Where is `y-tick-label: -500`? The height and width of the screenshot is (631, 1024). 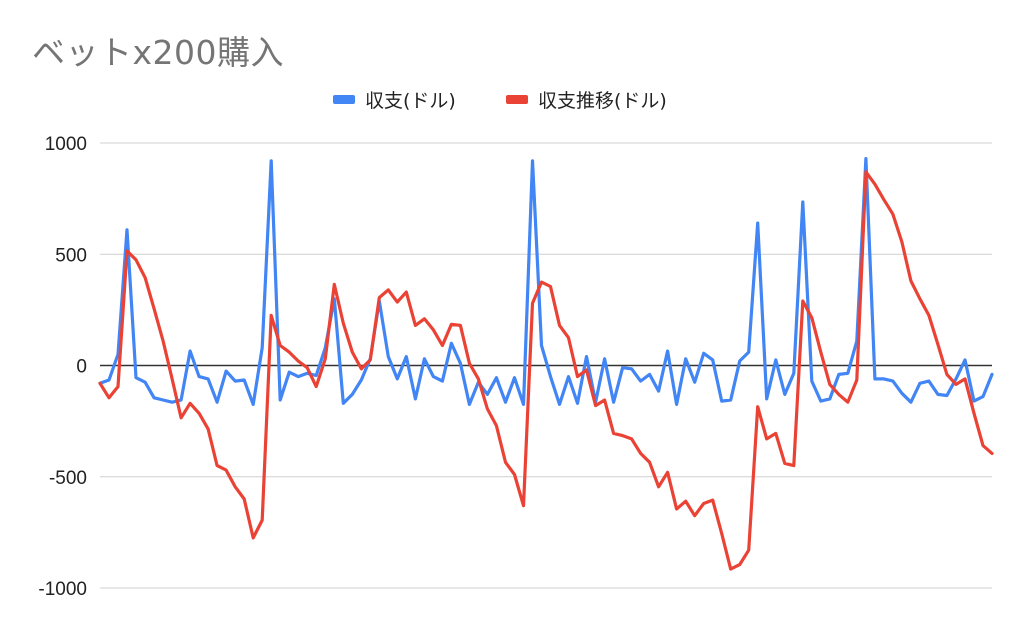 y-tick-label: -500 is located at coordinates (68, 478).